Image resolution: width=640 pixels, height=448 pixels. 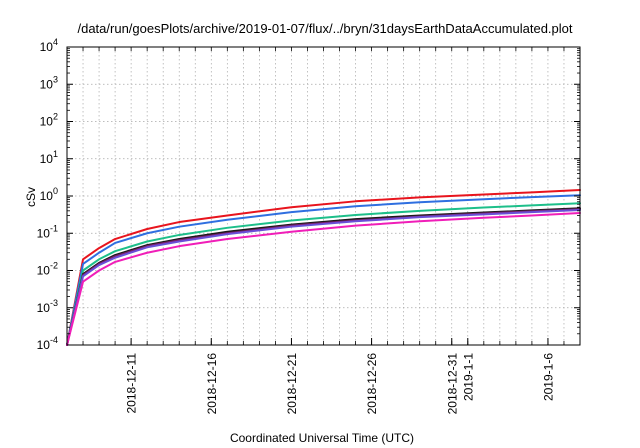 What do you see at coordinates (372, 384) in the screenshot?
I see `x-tick-label: 2018-12-26` at bounding box center [372, 384].